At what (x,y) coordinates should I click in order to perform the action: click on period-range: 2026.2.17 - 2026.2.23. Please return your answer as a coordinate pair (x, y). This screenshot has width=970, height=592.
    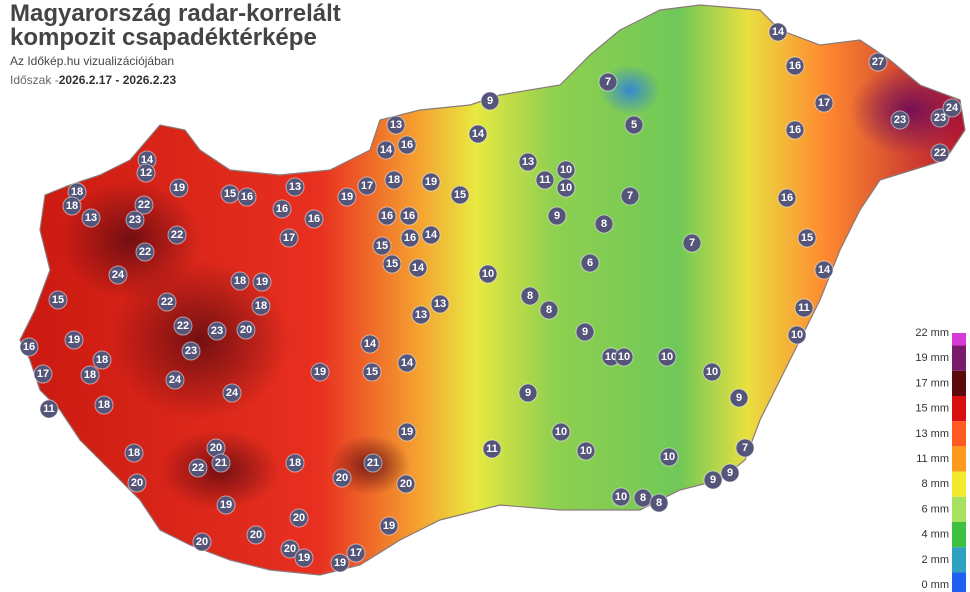
    Looking at the image, I should click on (117, 80).